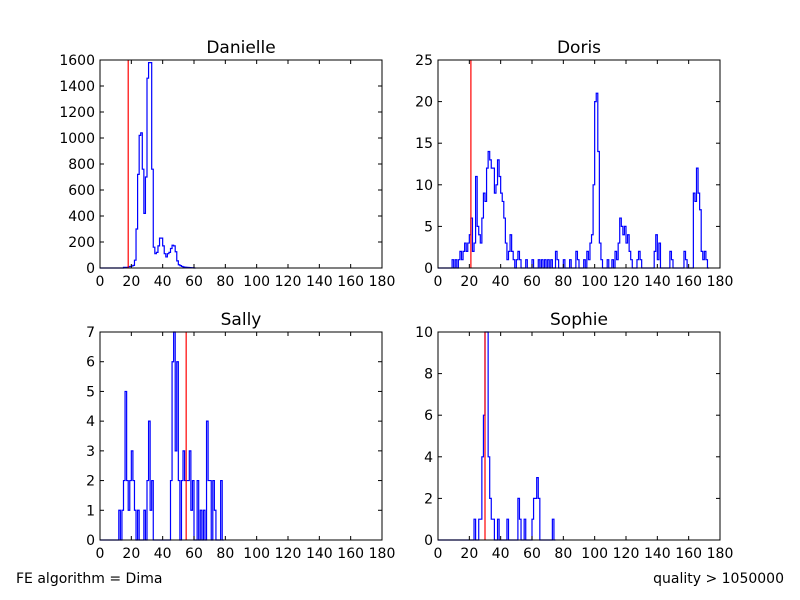  I want to click on panel-title: Sally, so click(241, 320).